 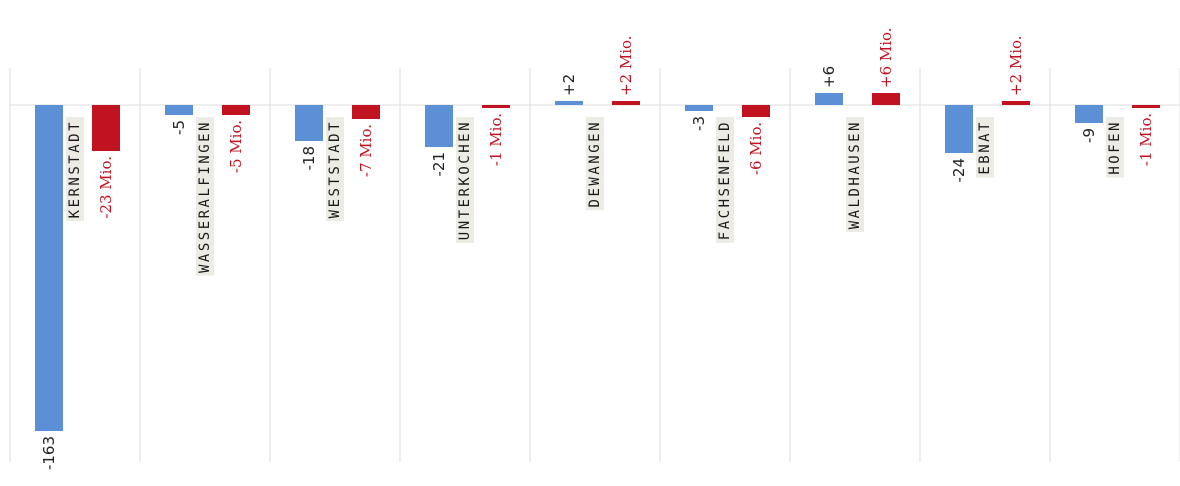 What do you see at coordinates (829, 77) in the screenshot?
I see `blue-value-label: +6` at bounding box center [829, 77].